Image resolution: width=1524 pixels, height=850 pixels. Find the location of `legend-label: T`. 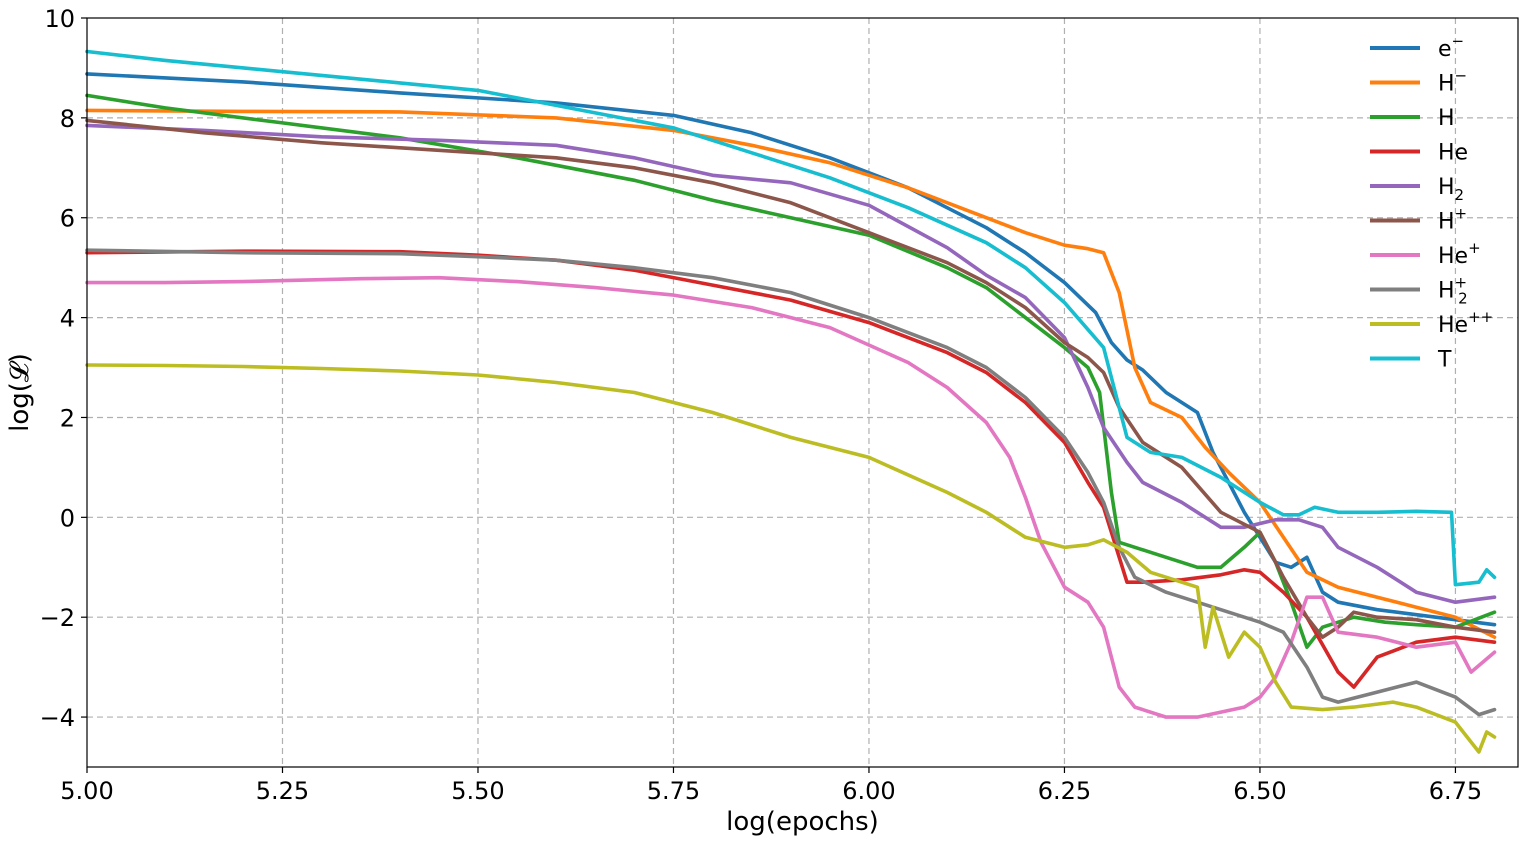

legend-label: T is located at coordinates (1444, 360).